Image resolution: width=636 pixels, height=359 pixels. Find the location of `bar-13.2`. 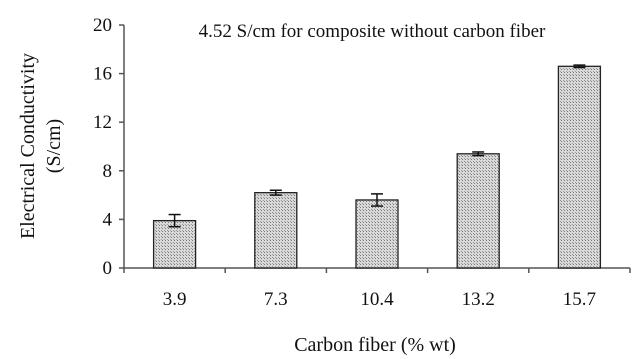

bar-13.2 is located at coordinates (478, 211).